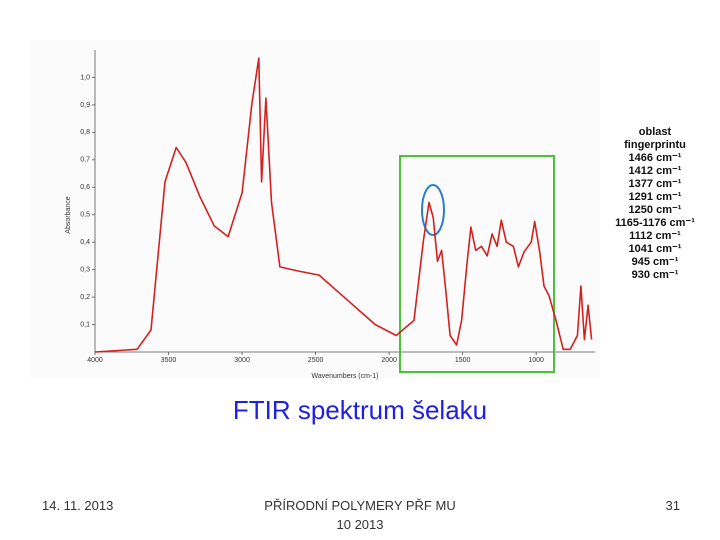 This screenshot has height=540, width=720. Describe the element at coordinates (78, 505) in the screenshot. I see `date: 14. 11. 2013` at that location.